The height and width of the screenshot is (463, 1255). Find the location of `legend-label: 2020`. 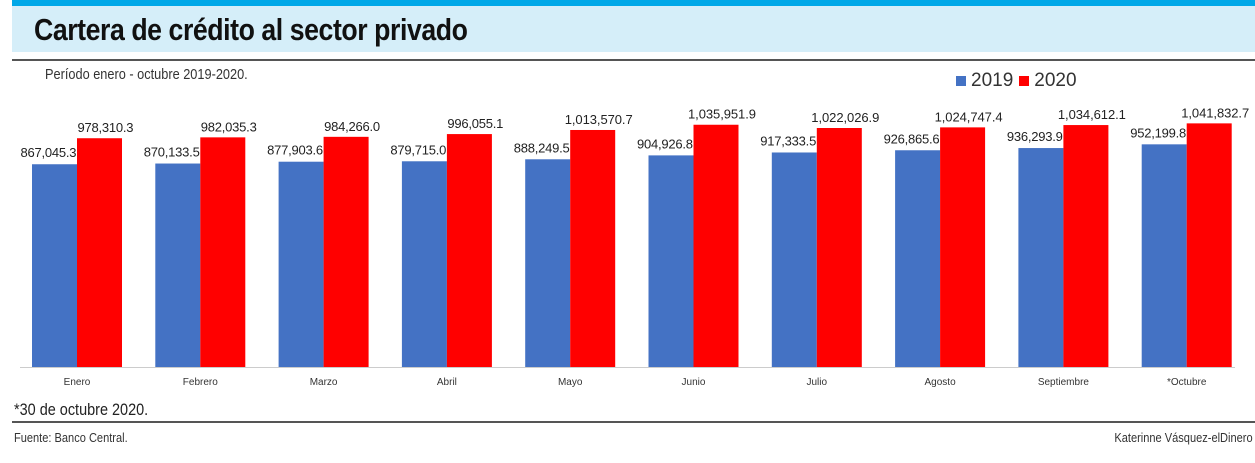

legend-label: 2020 is located at coordinates (1055, 80).